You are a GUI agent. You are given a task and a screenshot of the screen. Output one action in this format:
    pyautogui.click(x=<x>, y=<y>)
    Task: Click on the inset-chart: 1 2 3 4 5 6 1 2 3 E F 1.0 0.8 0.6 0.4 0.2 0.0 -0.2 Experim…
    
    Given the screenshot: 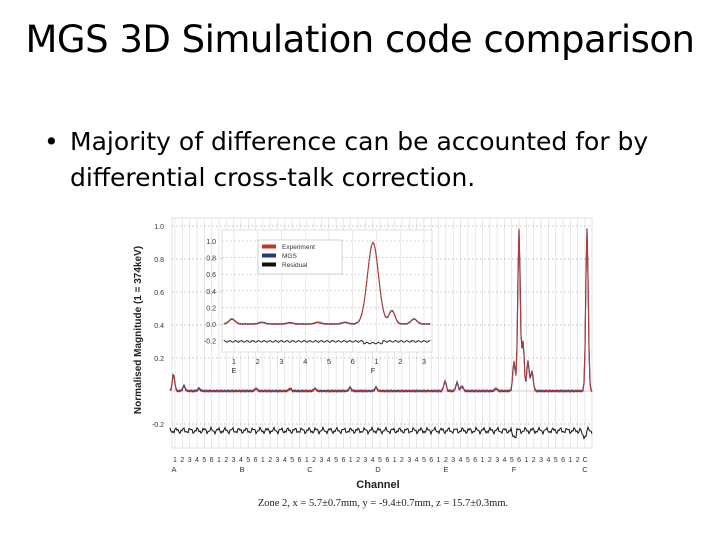 What is the action you would take?
    pyautogui.click(x=318, y=302)
    